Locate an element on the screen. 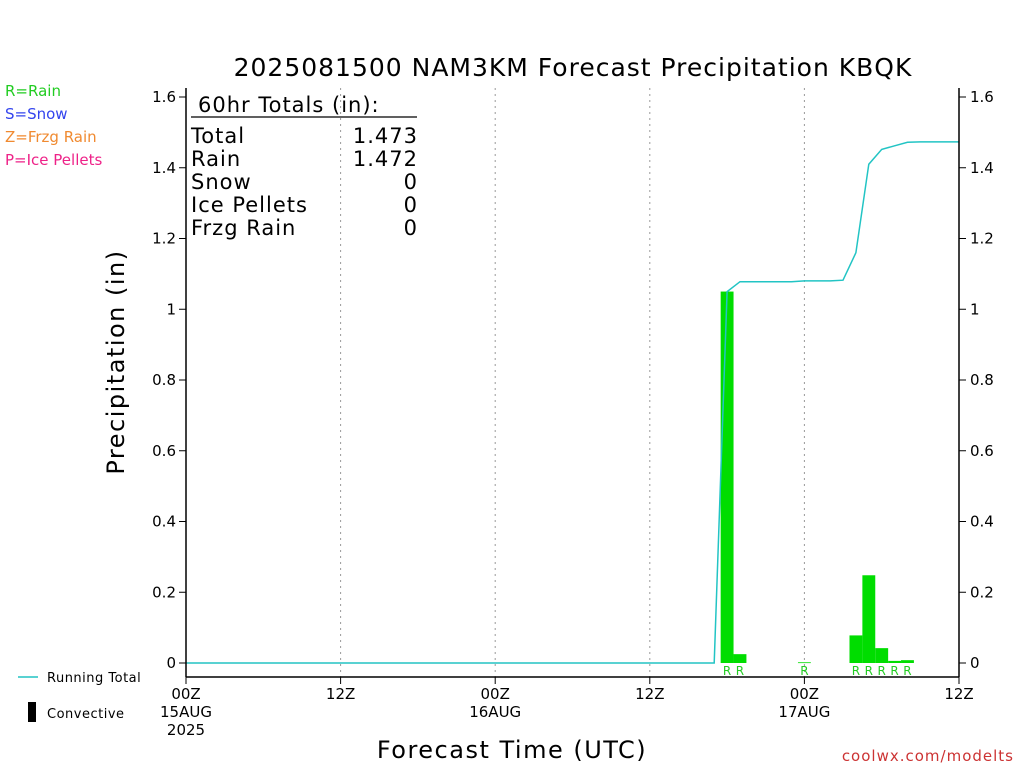 This screenshot has width=1024, height=768. y-tick-label: 0.4 is located at coordinates (164, 522).